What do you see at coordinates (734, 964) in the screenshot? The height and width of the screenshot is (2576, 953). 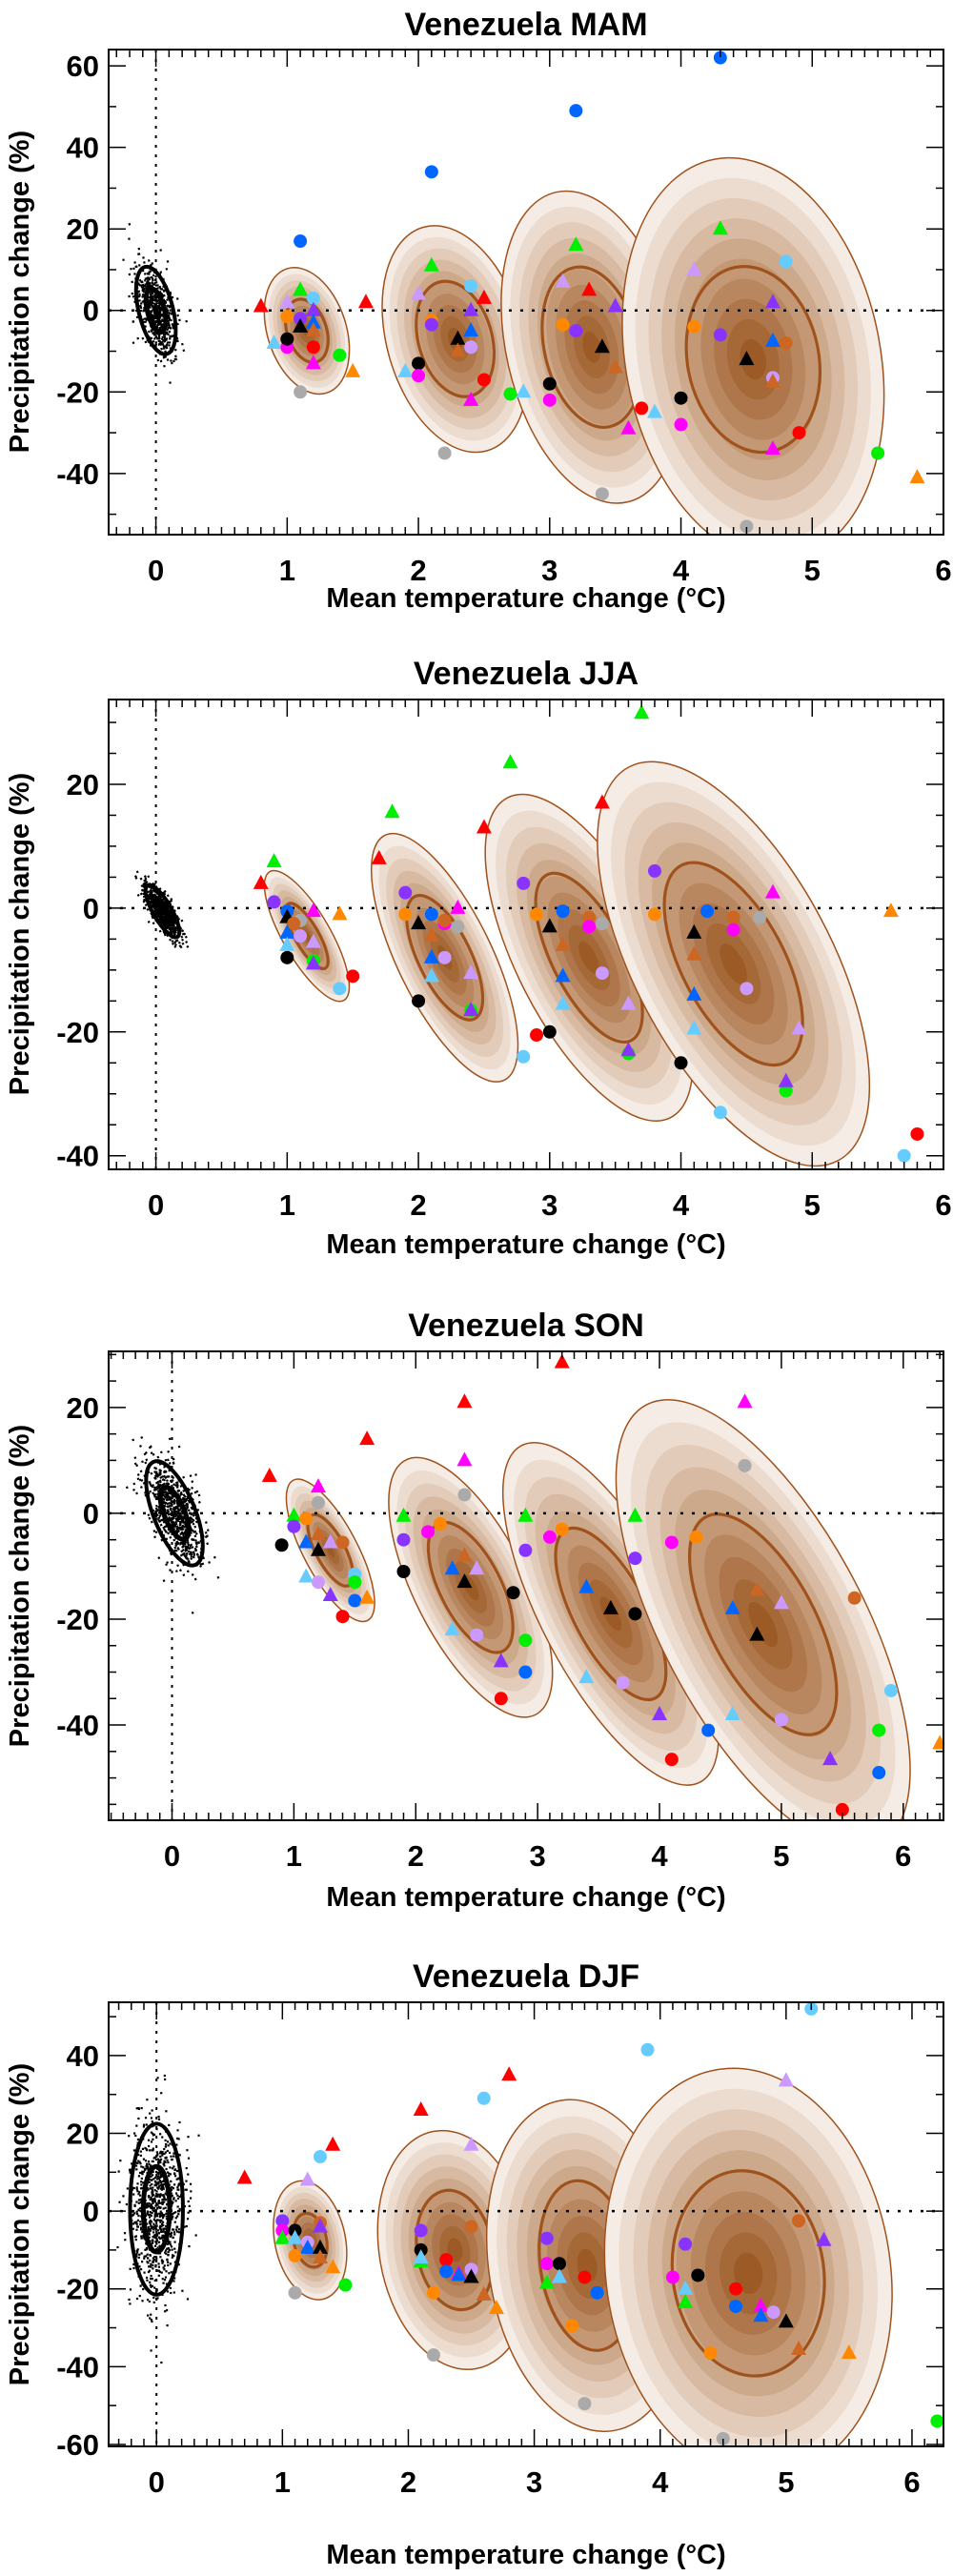 I see `projection-ellipse-4C` at bounding box center [734, 964].